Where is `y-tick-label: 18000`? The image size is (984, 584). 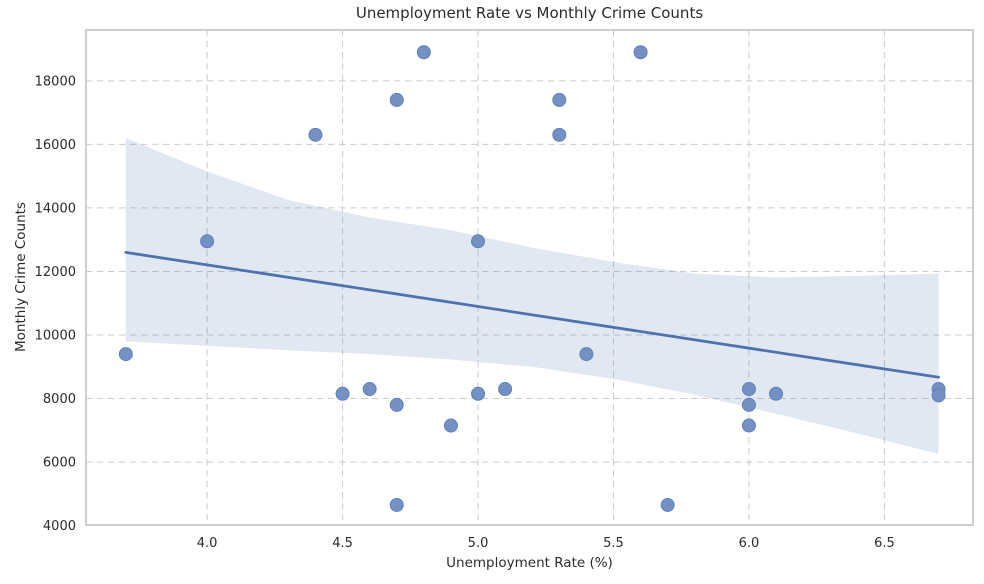
y-tick-label: 18000 is located at coordinates (55, 81).